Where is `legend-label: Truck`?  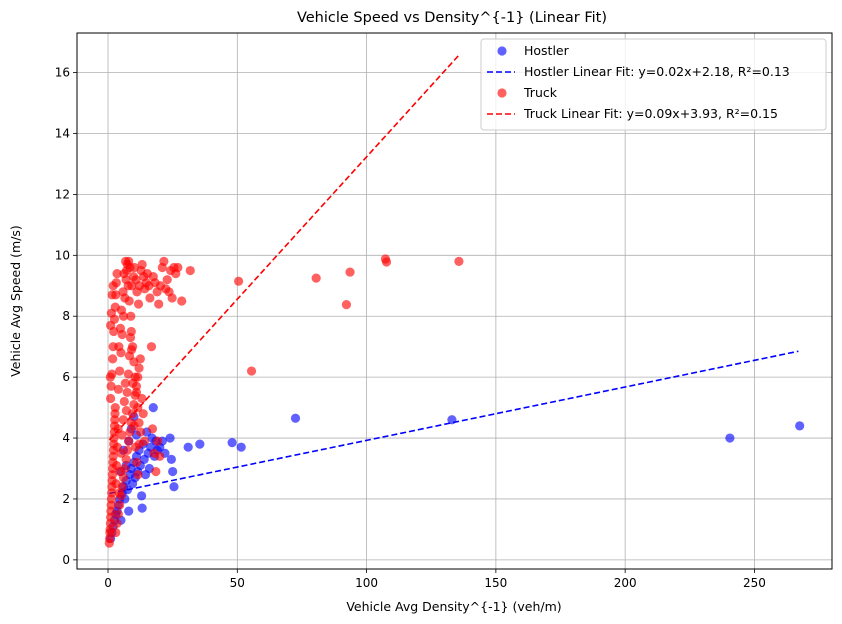
legend-label: Truck is located at coordinates (540, 92).